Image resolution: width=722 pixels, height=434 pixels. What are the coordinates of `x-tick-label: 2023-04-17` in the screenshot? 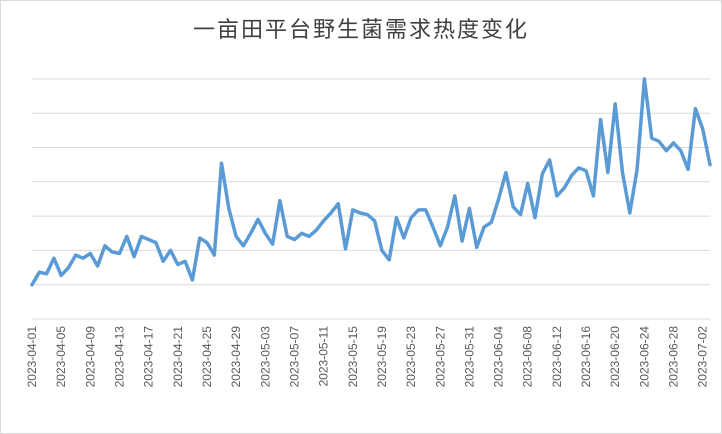 It's located at (149, 357).